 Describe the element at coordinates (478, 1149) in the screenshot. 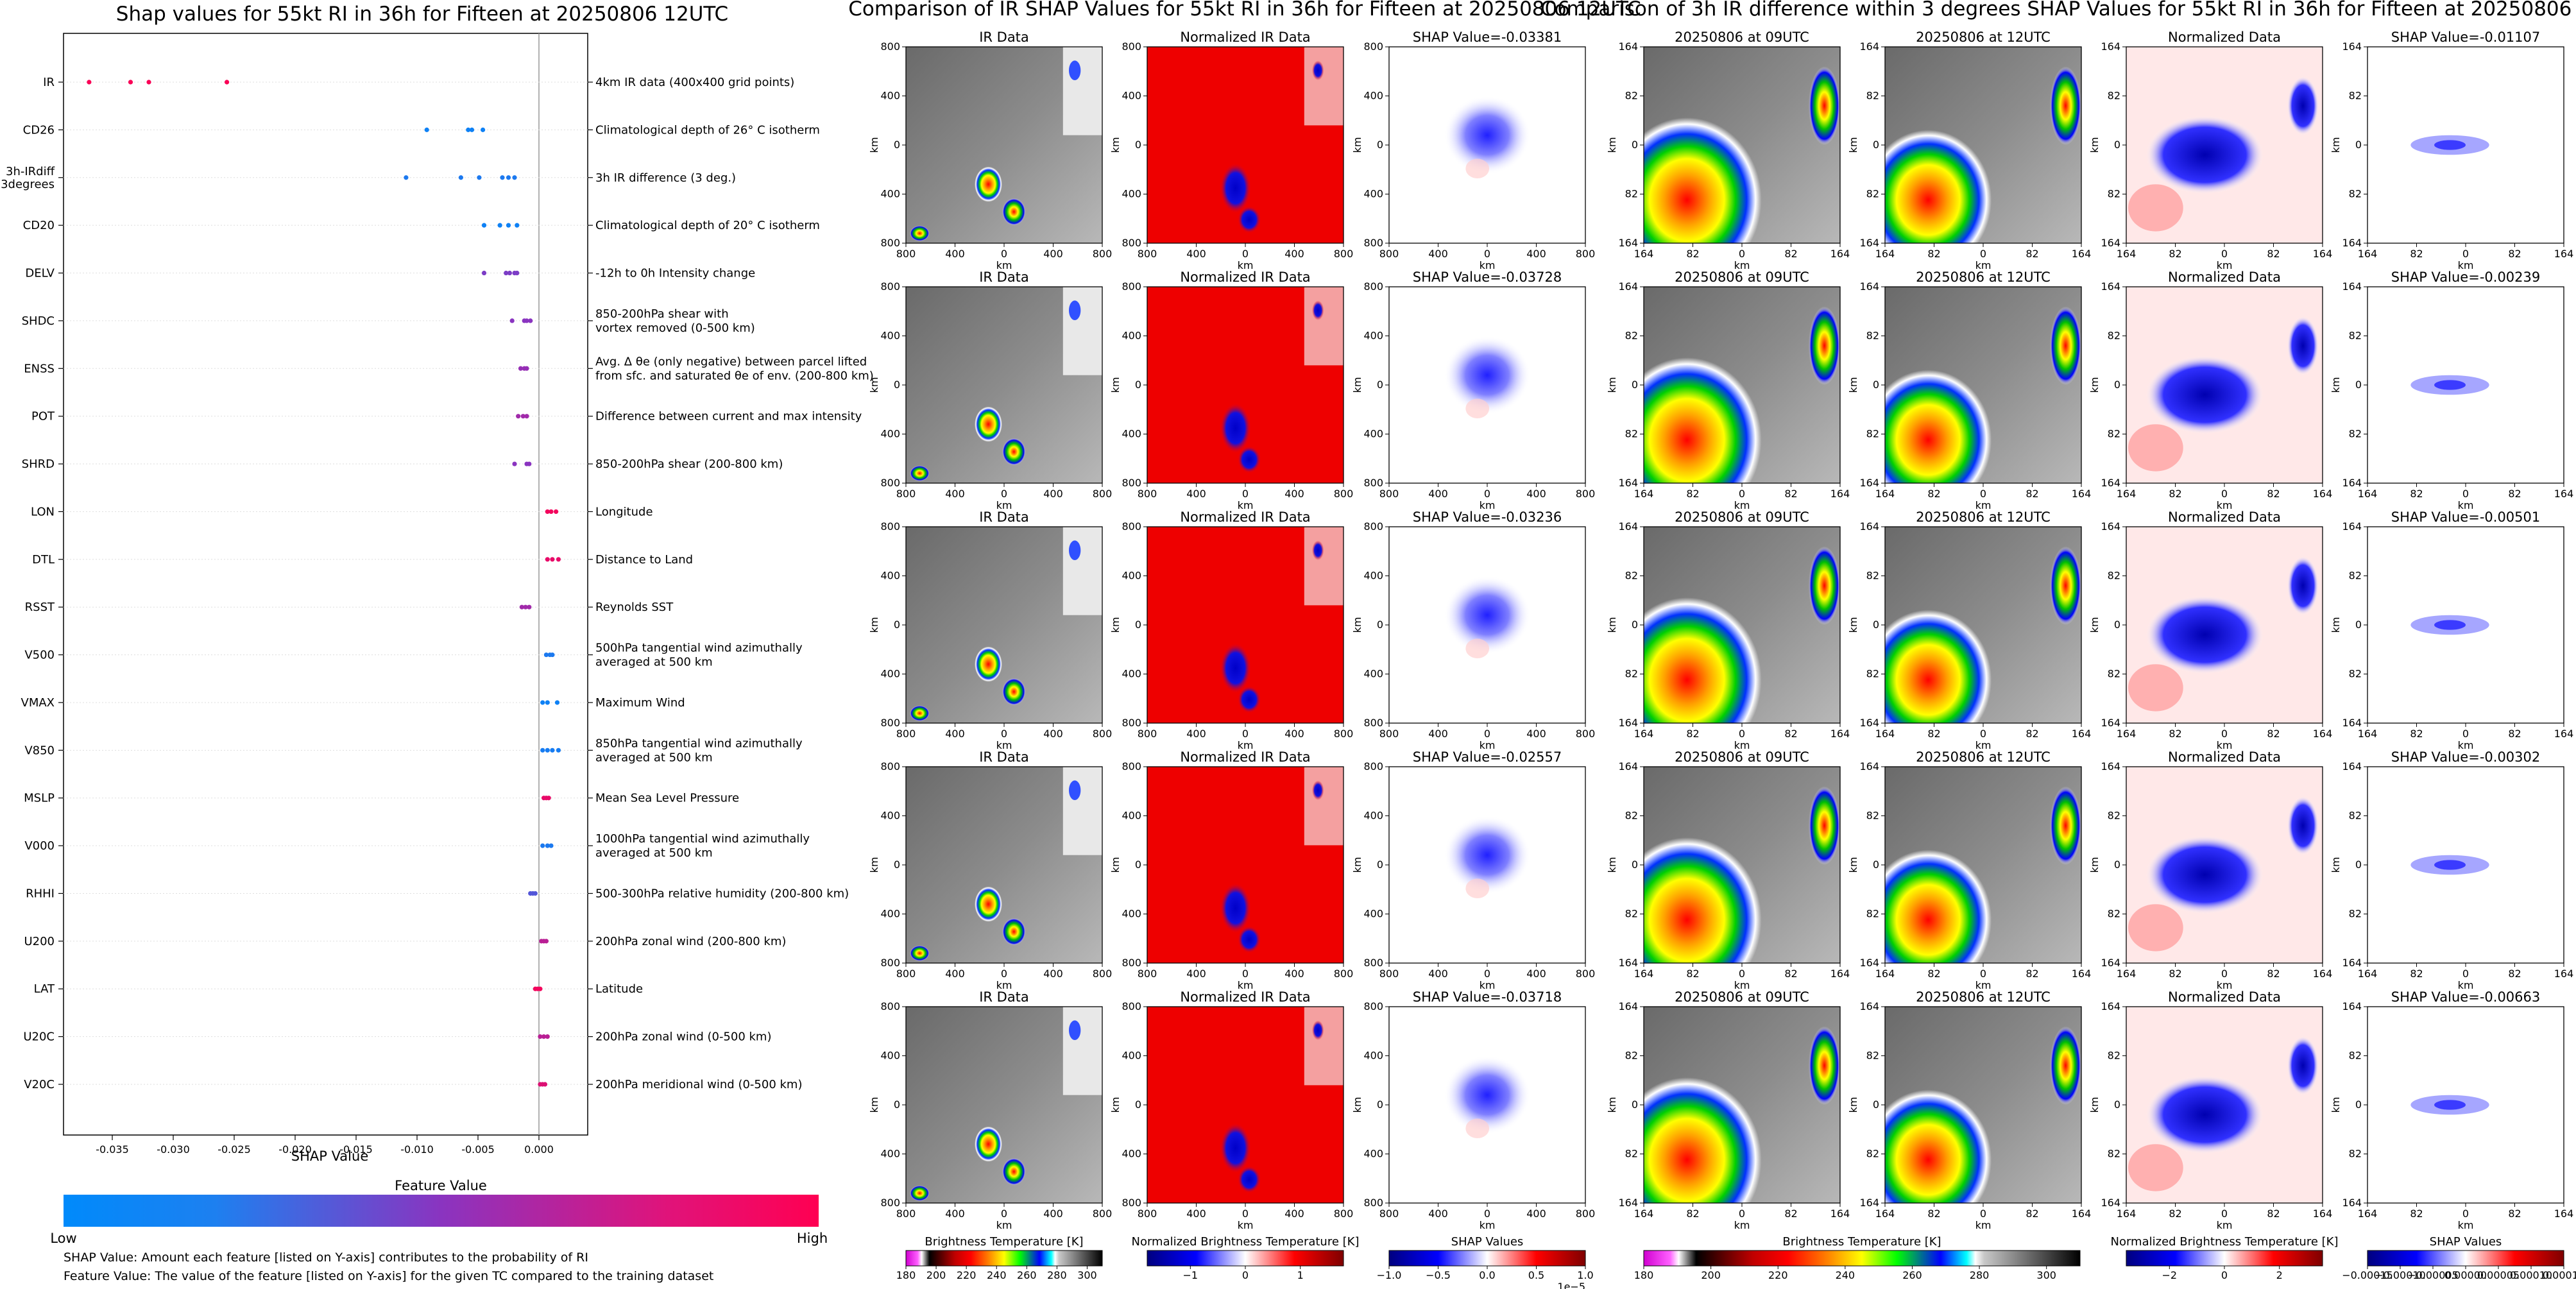

I see `x-tick-label: -0.005` at that location.